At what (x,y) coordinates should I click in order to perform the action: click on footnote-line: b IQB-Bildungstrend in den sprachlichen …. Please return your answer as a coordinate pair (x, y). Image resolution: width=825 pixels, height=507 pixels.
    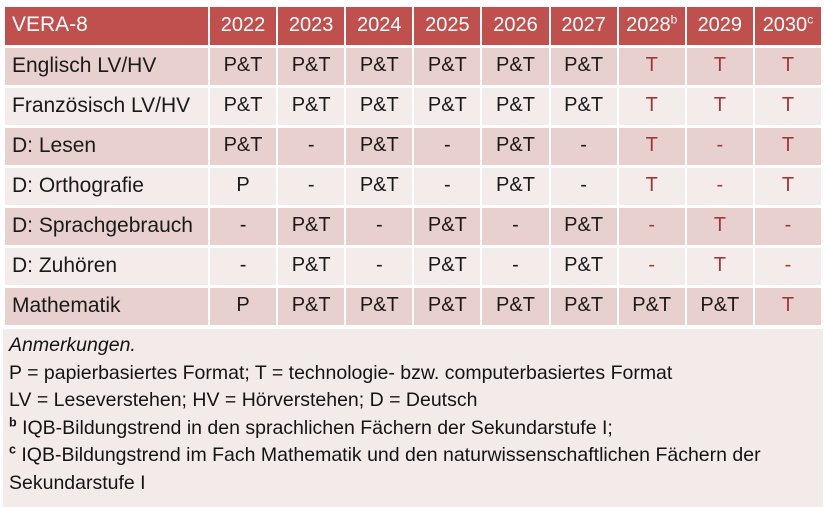
    Looking at the image, I should click on (411, 429).